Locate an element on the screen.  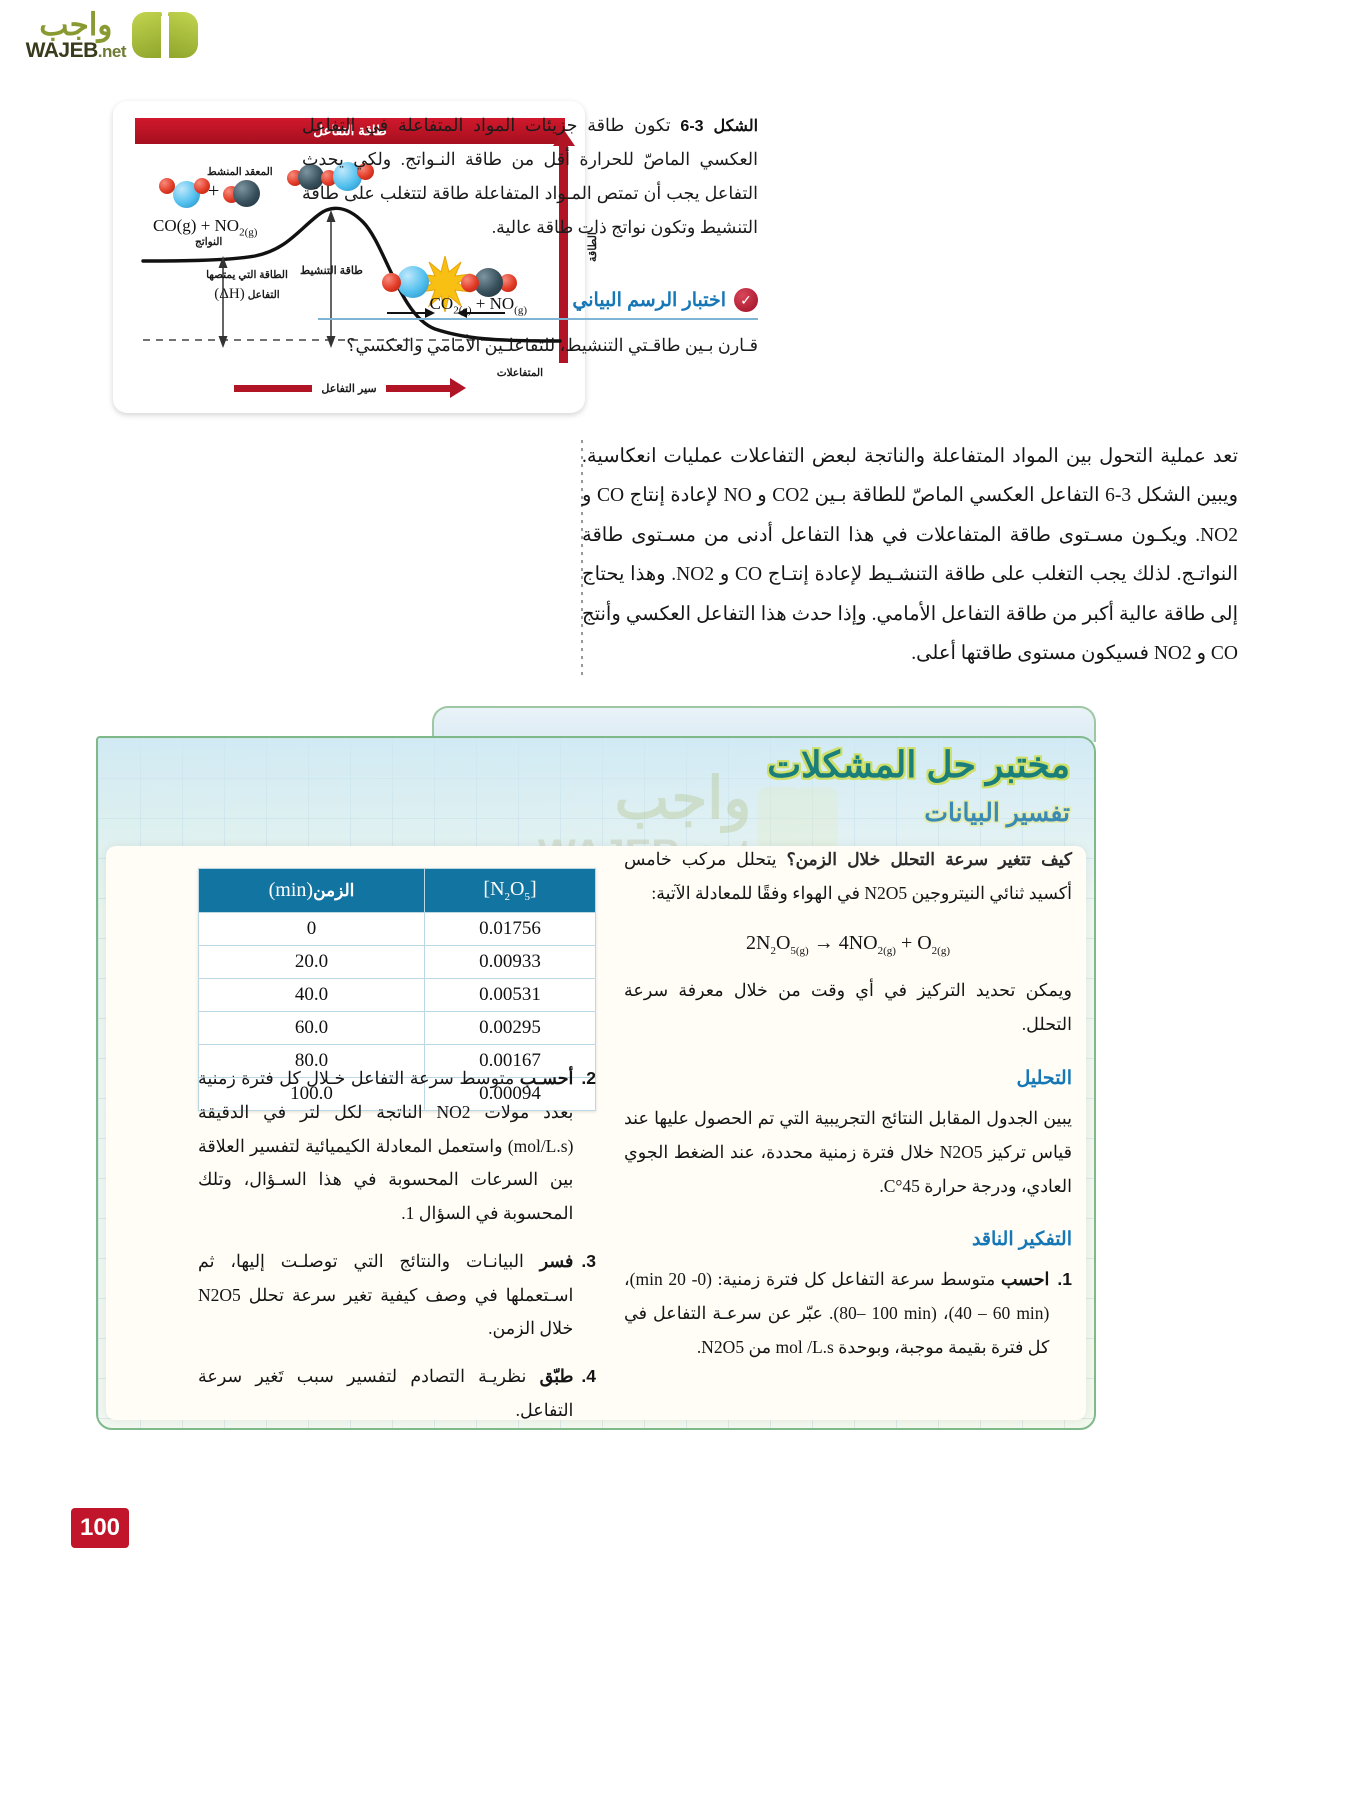
check-badge-icon: ✓ is located at coordinates (746, 300).